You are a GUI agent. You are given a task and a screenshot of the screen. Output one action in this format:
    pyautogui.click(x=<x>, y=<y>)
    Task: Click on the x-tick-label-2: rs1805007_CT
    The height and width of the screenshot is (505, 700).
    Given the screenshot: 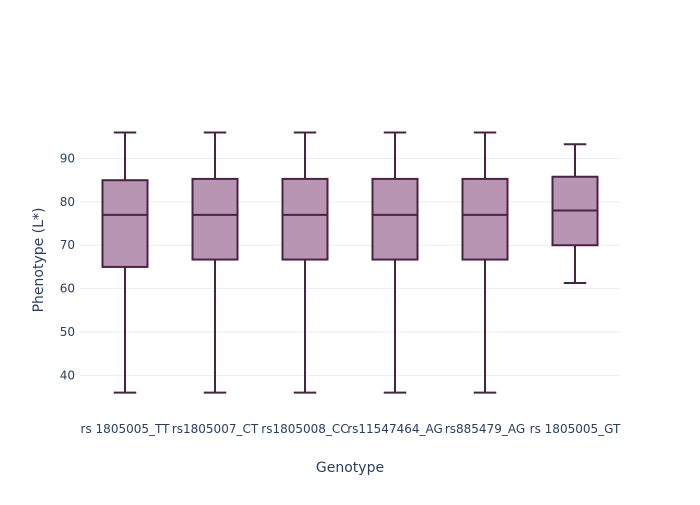 What is the action you would take?
    pyautogui.click(x=215, y=429)
    